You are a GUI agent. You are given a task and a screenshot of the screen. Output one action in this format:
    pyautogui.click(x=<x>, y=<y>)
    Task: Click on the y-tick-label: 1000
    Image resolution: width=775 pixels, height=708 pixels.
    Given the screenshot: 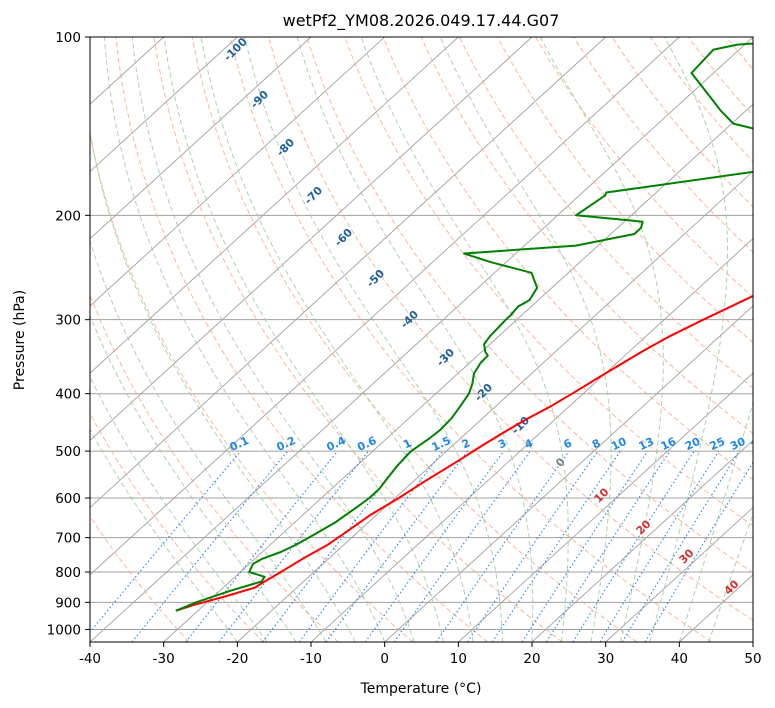 What is the action you would take?
    pyautogui.click(x=64, y=630)
    